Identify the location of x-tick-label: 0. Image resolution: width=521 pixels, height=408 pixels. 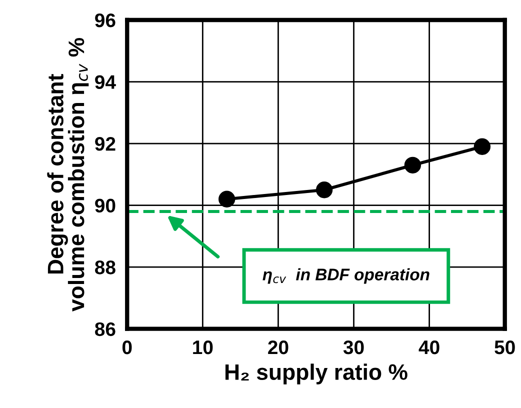
(127, 347).